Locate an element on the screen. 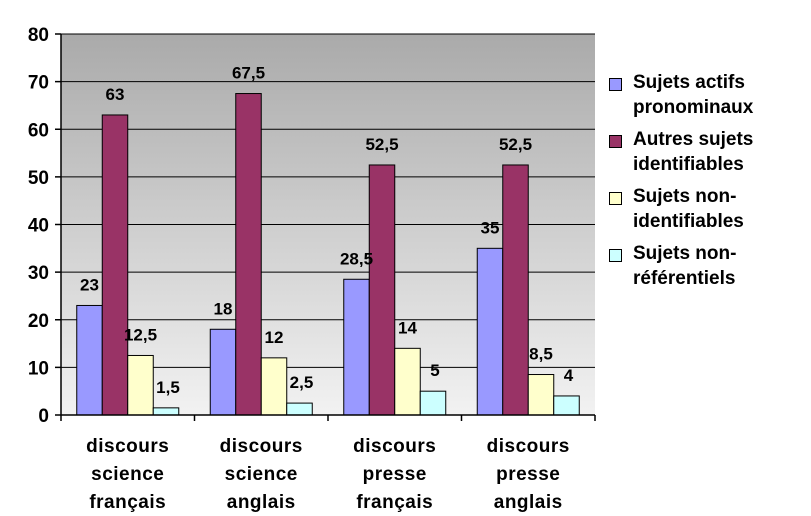  data-label: 1,5 is located at coordinates (168, 387).